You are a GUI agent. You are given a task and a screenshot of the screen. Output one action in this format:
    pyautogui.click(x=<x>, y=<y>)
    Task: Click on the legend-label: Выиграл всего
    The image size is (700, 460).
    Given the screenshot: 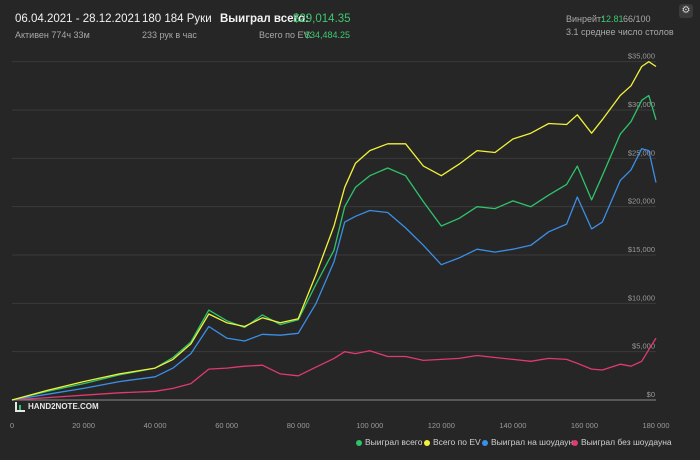 What is the action you would take?
    pyautogui.click(x=394, y=442)
    